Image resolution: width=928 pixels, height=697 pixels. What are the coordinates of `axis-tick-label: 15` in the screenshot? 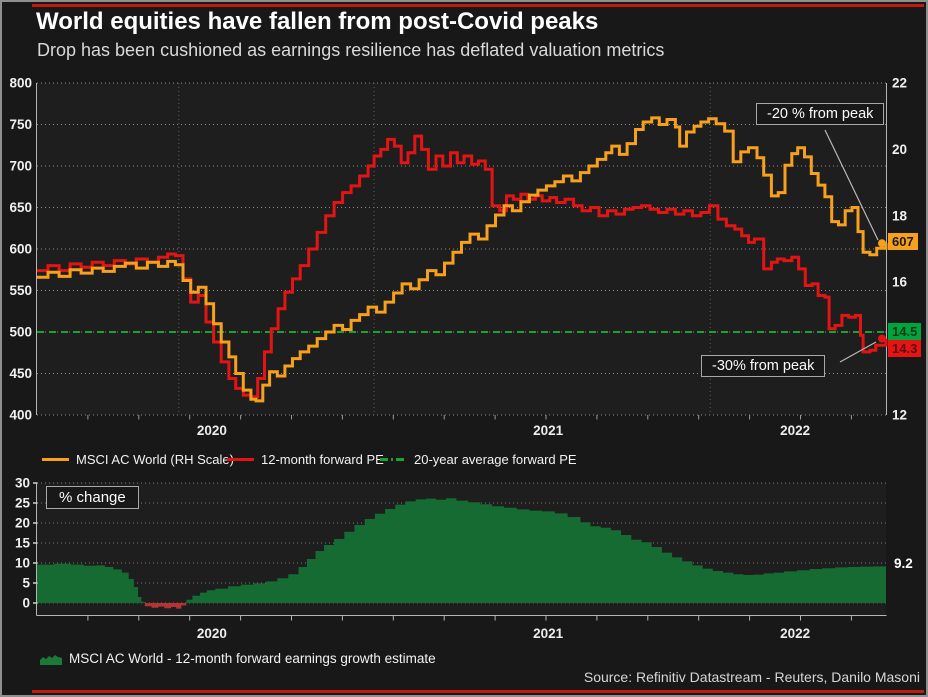 It's located at (23, 543).